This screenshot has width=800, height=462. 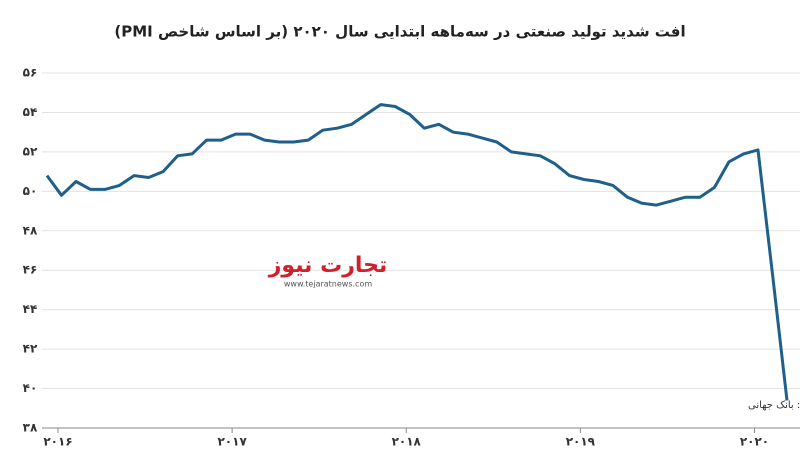 I want to click on y-tick-label: ۴۲, so click(x=30, y=349).